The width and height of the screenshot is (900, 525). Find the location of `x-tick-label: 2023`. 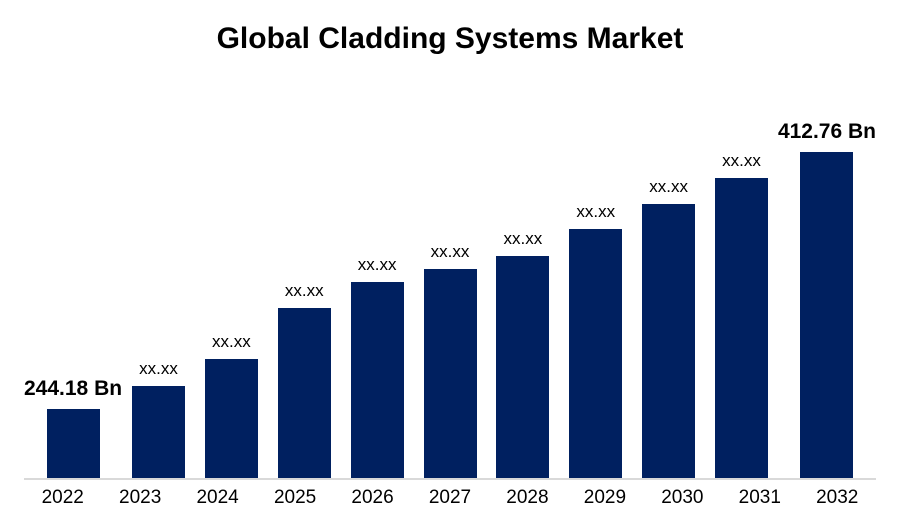

x-tick-label: 2023 is located at coordinates (140, 497).